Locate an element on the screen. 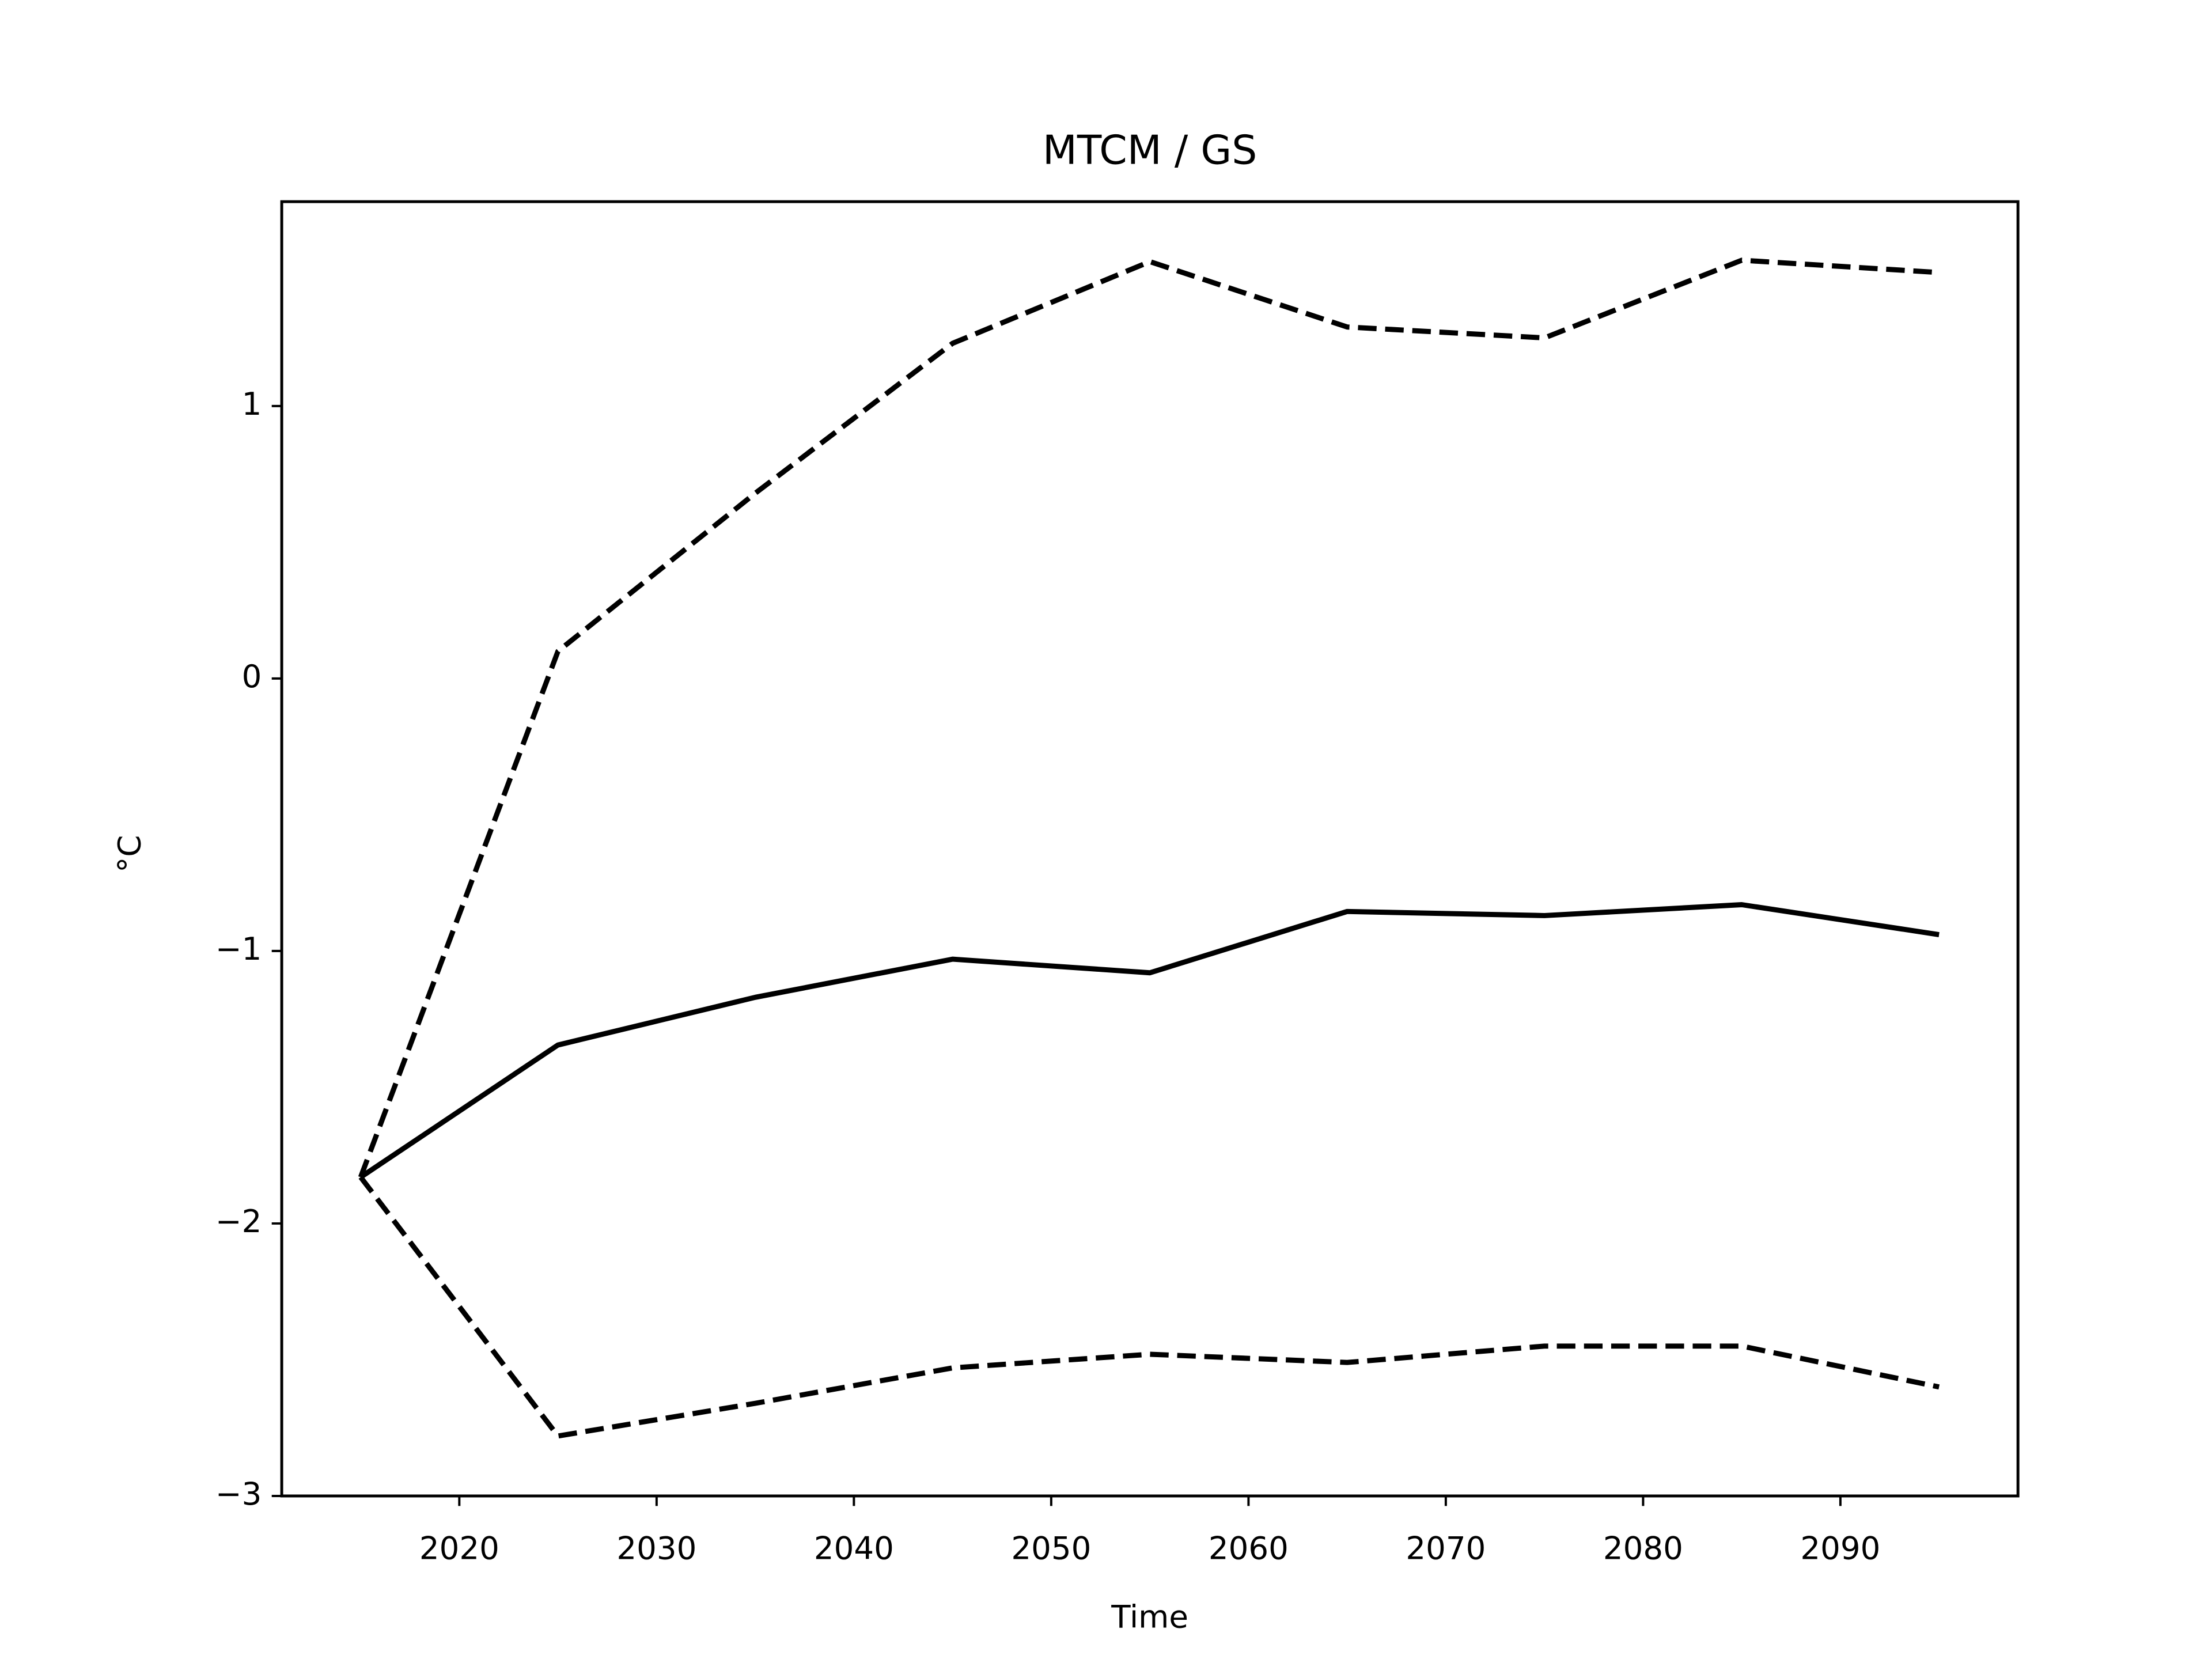  y-axis-label: °C is located at coordinates (129, 853).